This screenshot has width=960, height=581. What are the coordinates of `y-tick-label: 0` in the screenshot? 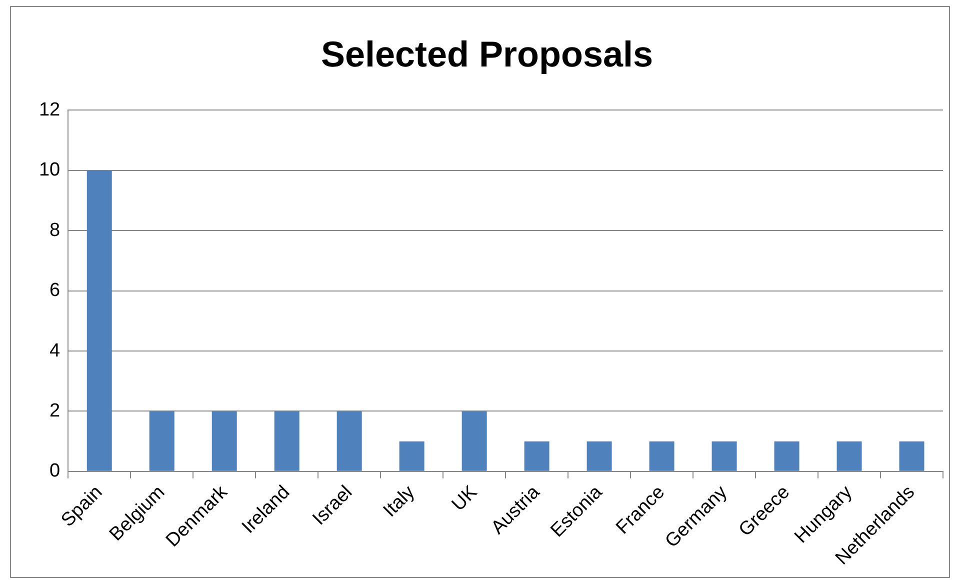 It's located at (55, 471).